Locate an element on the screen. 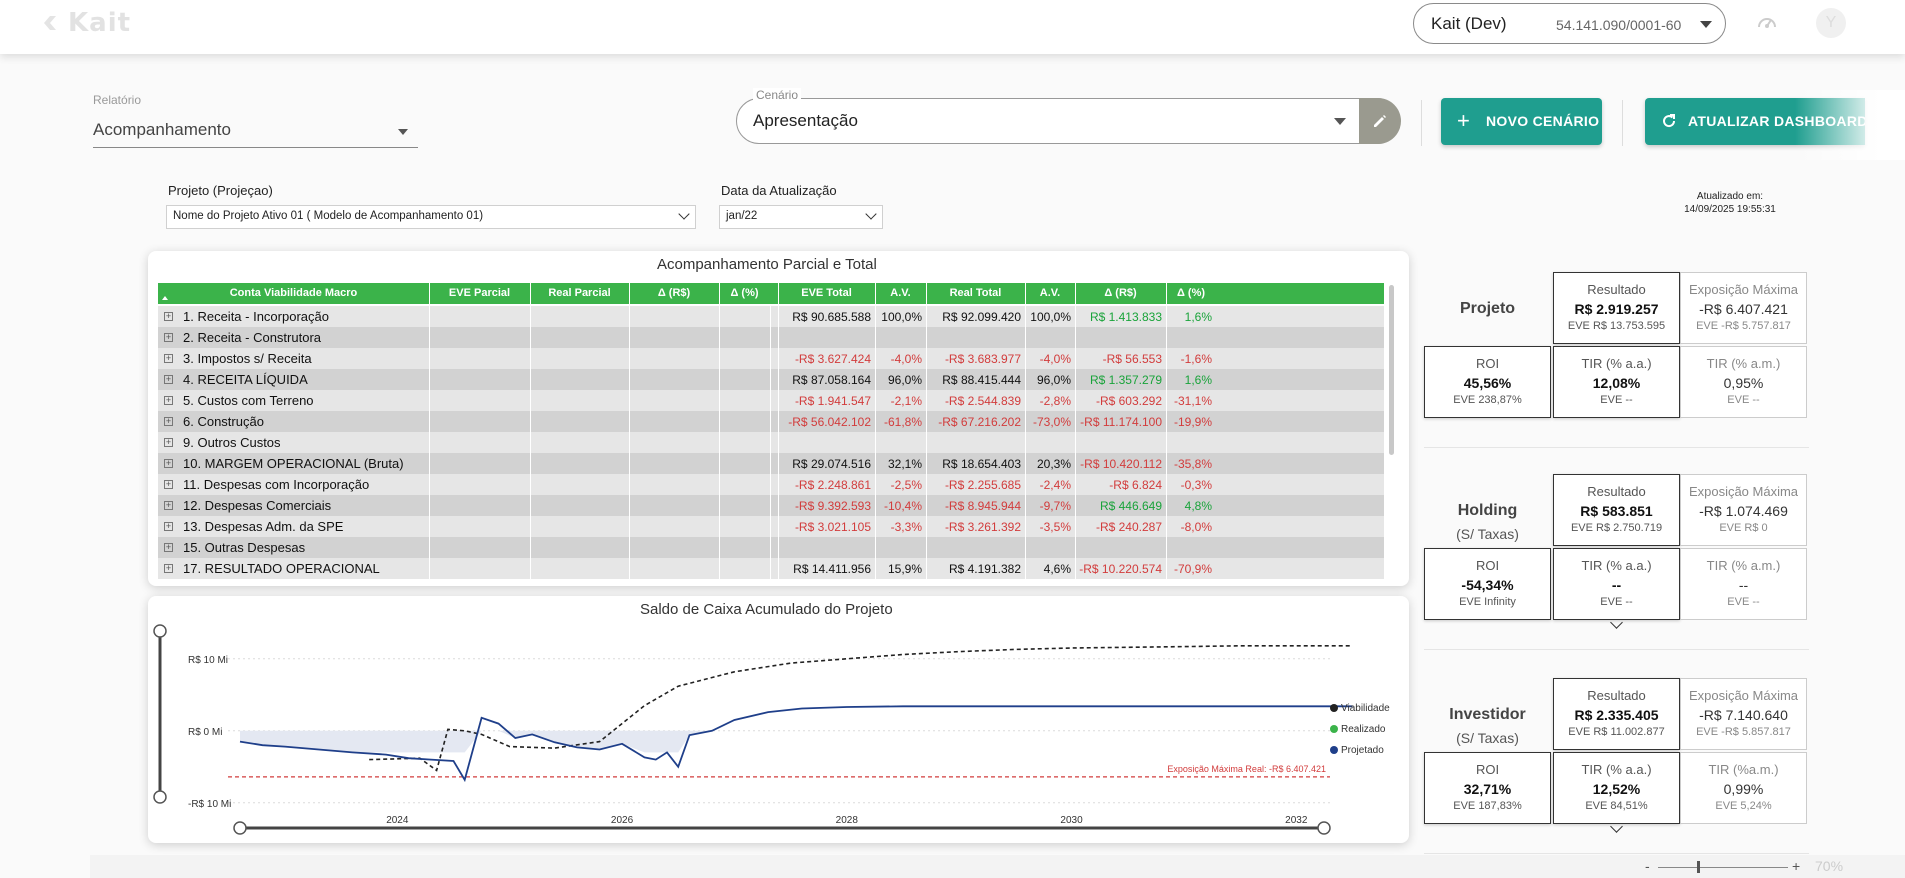 This screenshot has height=878, width=1905. kpi-eve-value: EVE -R$ 5.857.817 is located at coordinates (1743, 732).